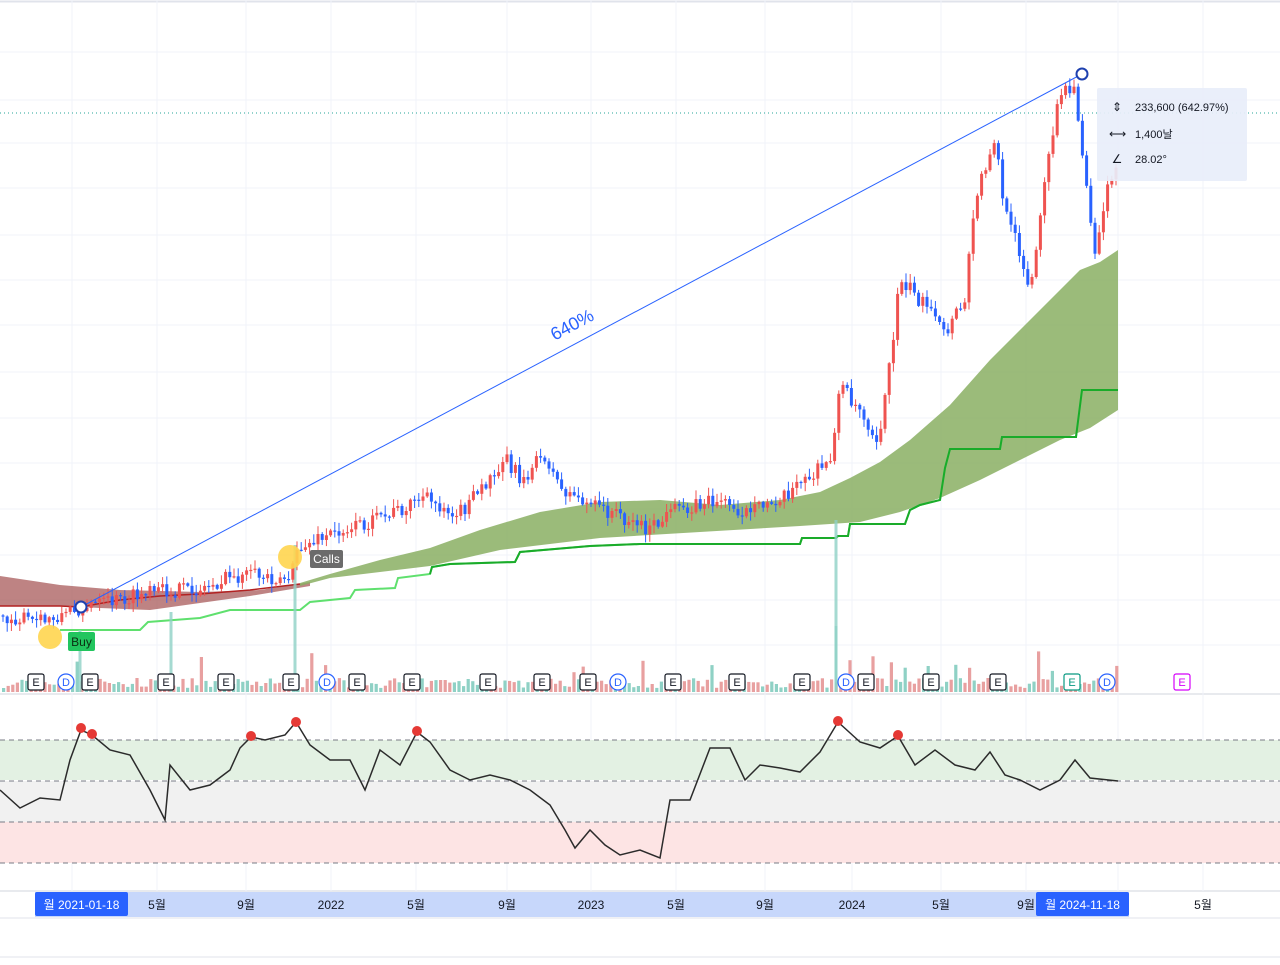 Image resolution: width=1280 pixels, height=965 pixels. I want to click on measure-tooltip: ⇕ 233,600 (642.97%) ⟷ 1,400날 ∠ 28.02°, so click(1172, 134).